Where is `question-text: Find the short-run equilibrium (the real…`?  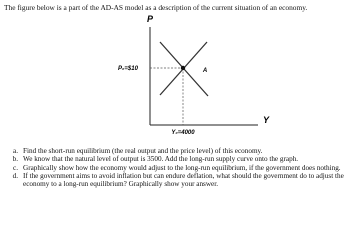
question-text: Find the short-run equilibrium (the real… is located at coordinates (143, 151).